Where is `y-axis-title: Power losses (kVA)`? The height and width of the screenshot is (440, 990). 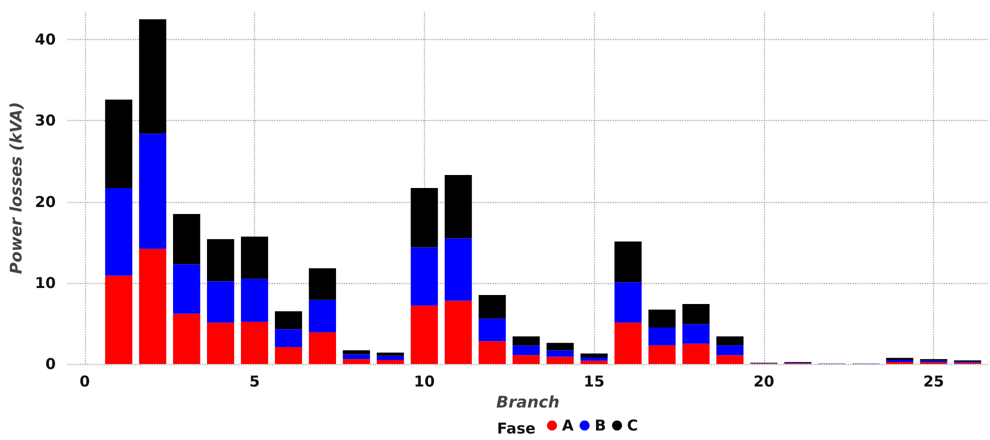
y-axis-title: Power losses (kVA) is located at coordinates (16, 188).